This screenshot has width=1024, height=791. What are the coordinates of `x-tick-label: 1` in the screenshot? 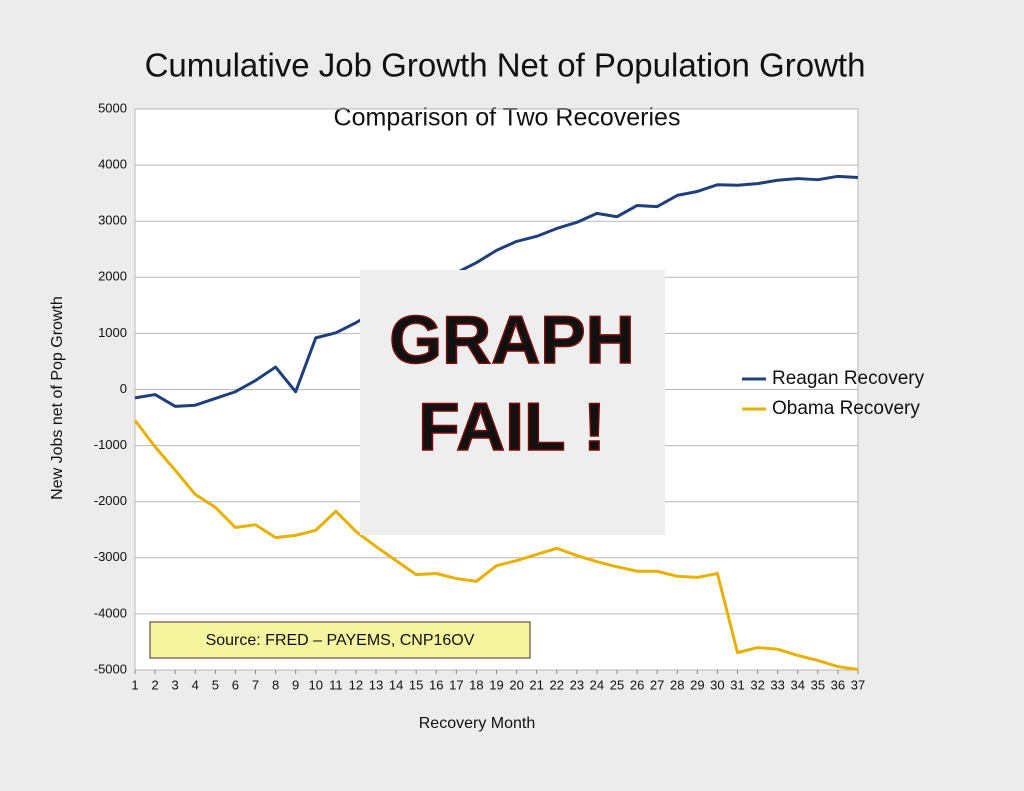 It's located at (134, 684).